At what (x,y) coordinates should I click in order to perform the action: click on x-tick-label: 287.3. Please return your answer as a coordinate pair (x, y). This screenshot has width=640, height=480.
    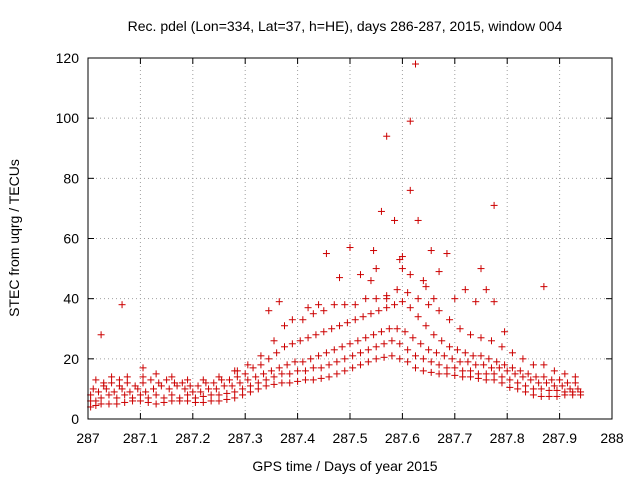
    Looking at the image, I should click on (245, 438).